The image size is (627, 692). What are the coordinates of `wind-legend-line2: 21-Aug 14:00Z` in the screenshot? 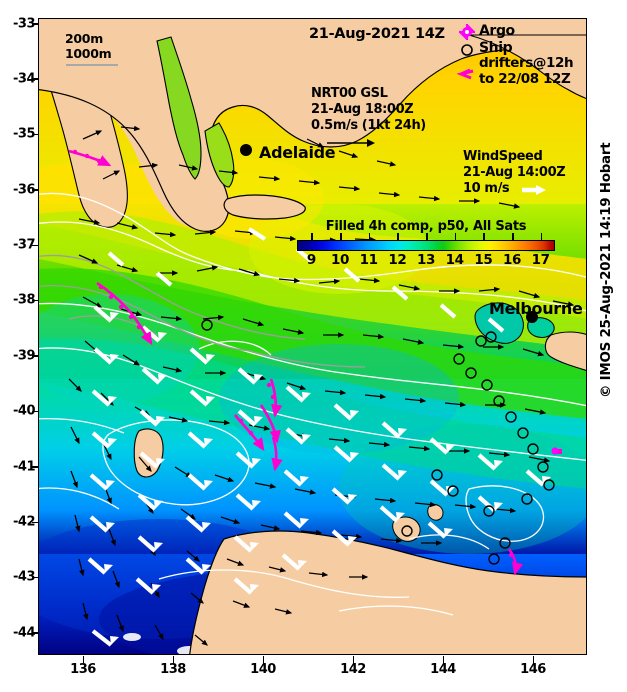 It's located at (514, 172).